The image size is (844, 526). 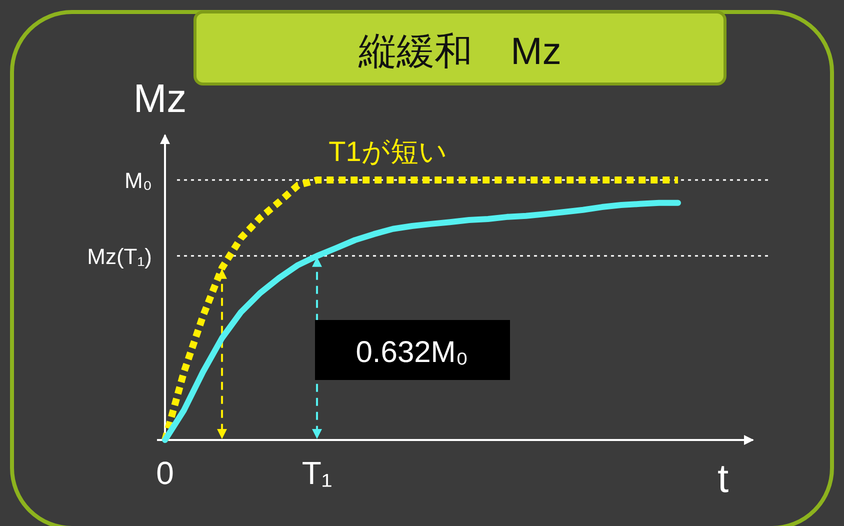 What do you see at coordinates (317, 473) in the screenshot?
I see `xtick: T₁` at bounding box center [317, 473].